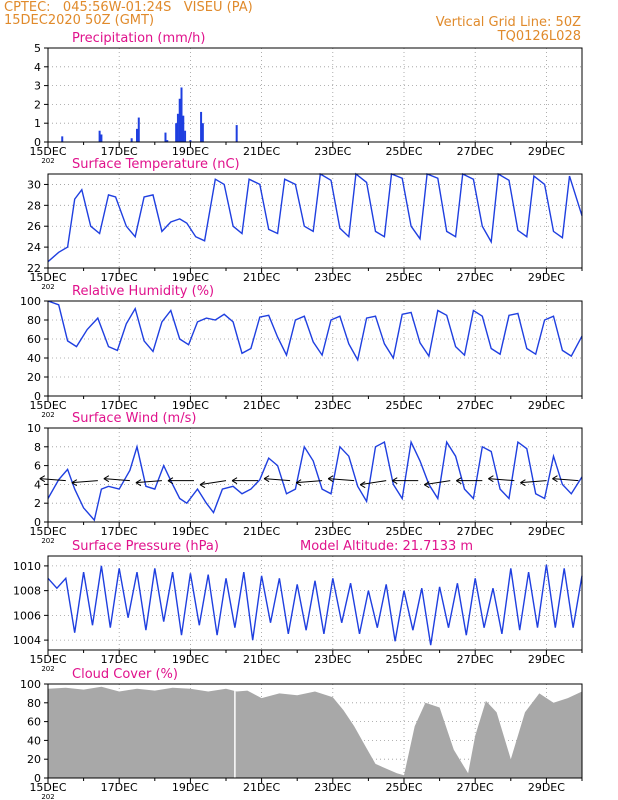 The image size is (618, 800). Describe the element at coordinates (508, 22) in the screenshot. I see `header-grid-note: Vertical Grid Line: 50Z` at that location.